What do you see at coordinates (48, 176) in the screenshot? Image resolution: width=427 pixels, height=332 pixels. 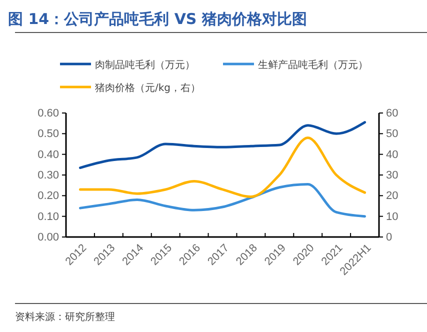 I see `y-tick-label: 0.30` at bounding box center [48, 176].